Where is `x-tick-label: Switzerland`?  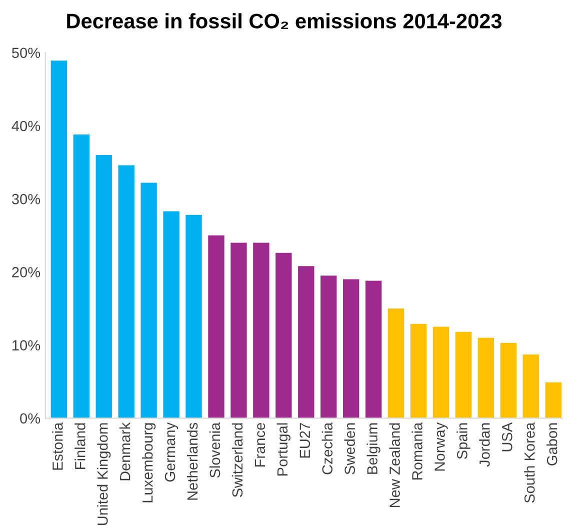
x-tick-label: Switzerland is located at coordinates (237, 460).